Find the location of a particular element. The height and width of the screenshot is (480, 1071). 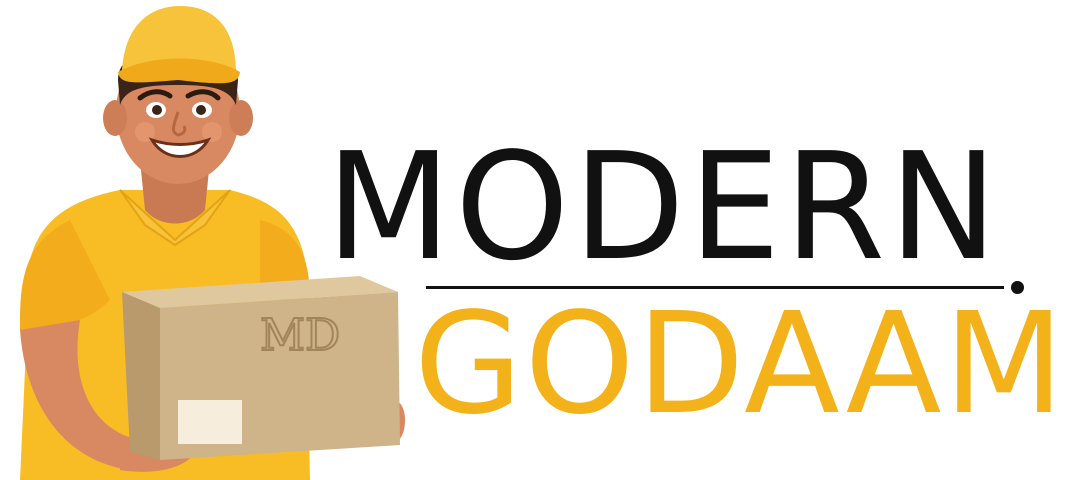

left-pupil-shape is located at coordinates (157, 110).